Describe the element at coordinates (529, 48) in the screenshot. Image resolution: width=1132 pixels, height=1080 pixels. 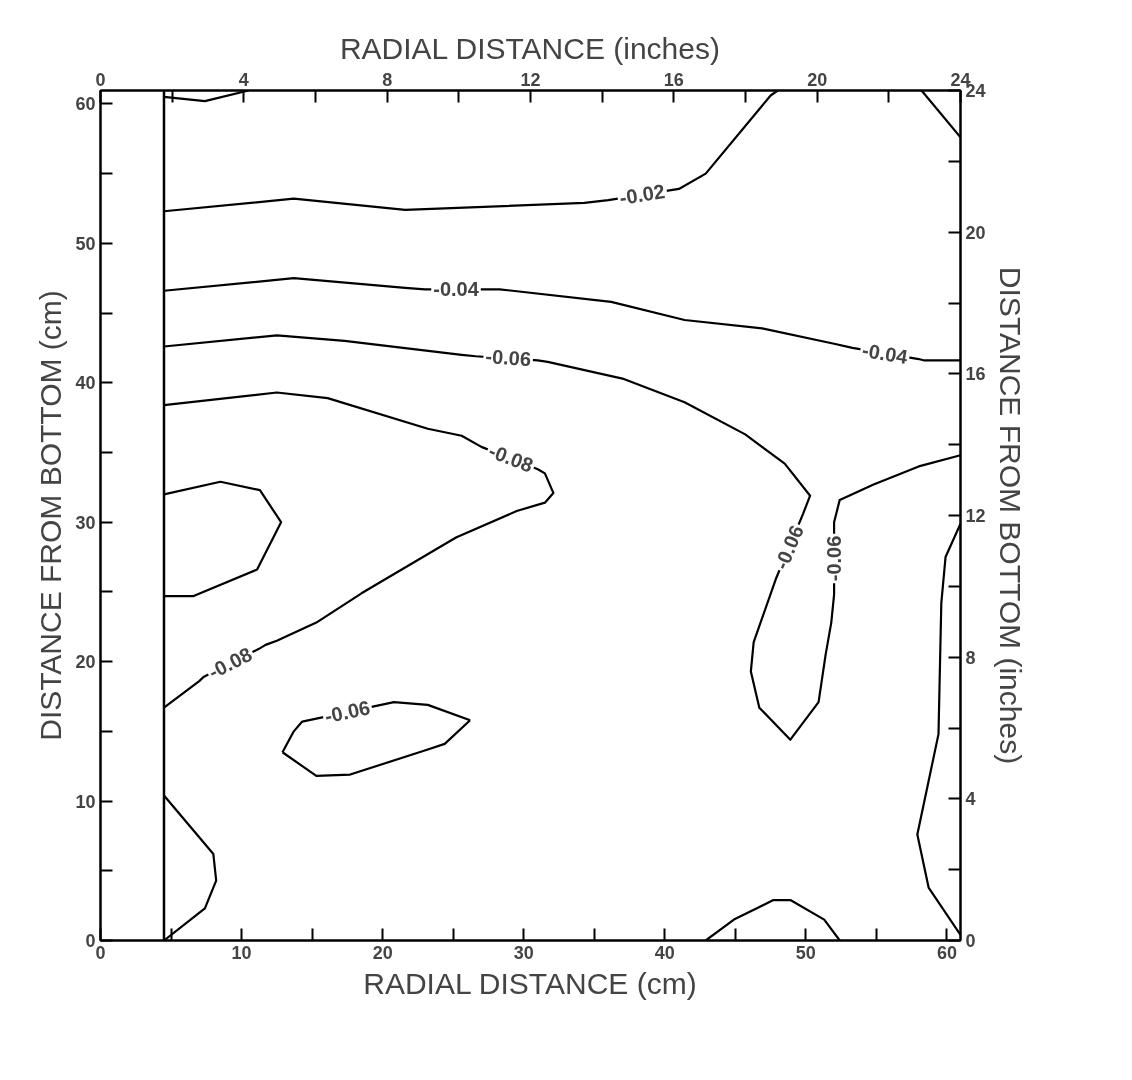
I see `x2-axis-title: RADIAL DISTANCE (inches)` at that location.